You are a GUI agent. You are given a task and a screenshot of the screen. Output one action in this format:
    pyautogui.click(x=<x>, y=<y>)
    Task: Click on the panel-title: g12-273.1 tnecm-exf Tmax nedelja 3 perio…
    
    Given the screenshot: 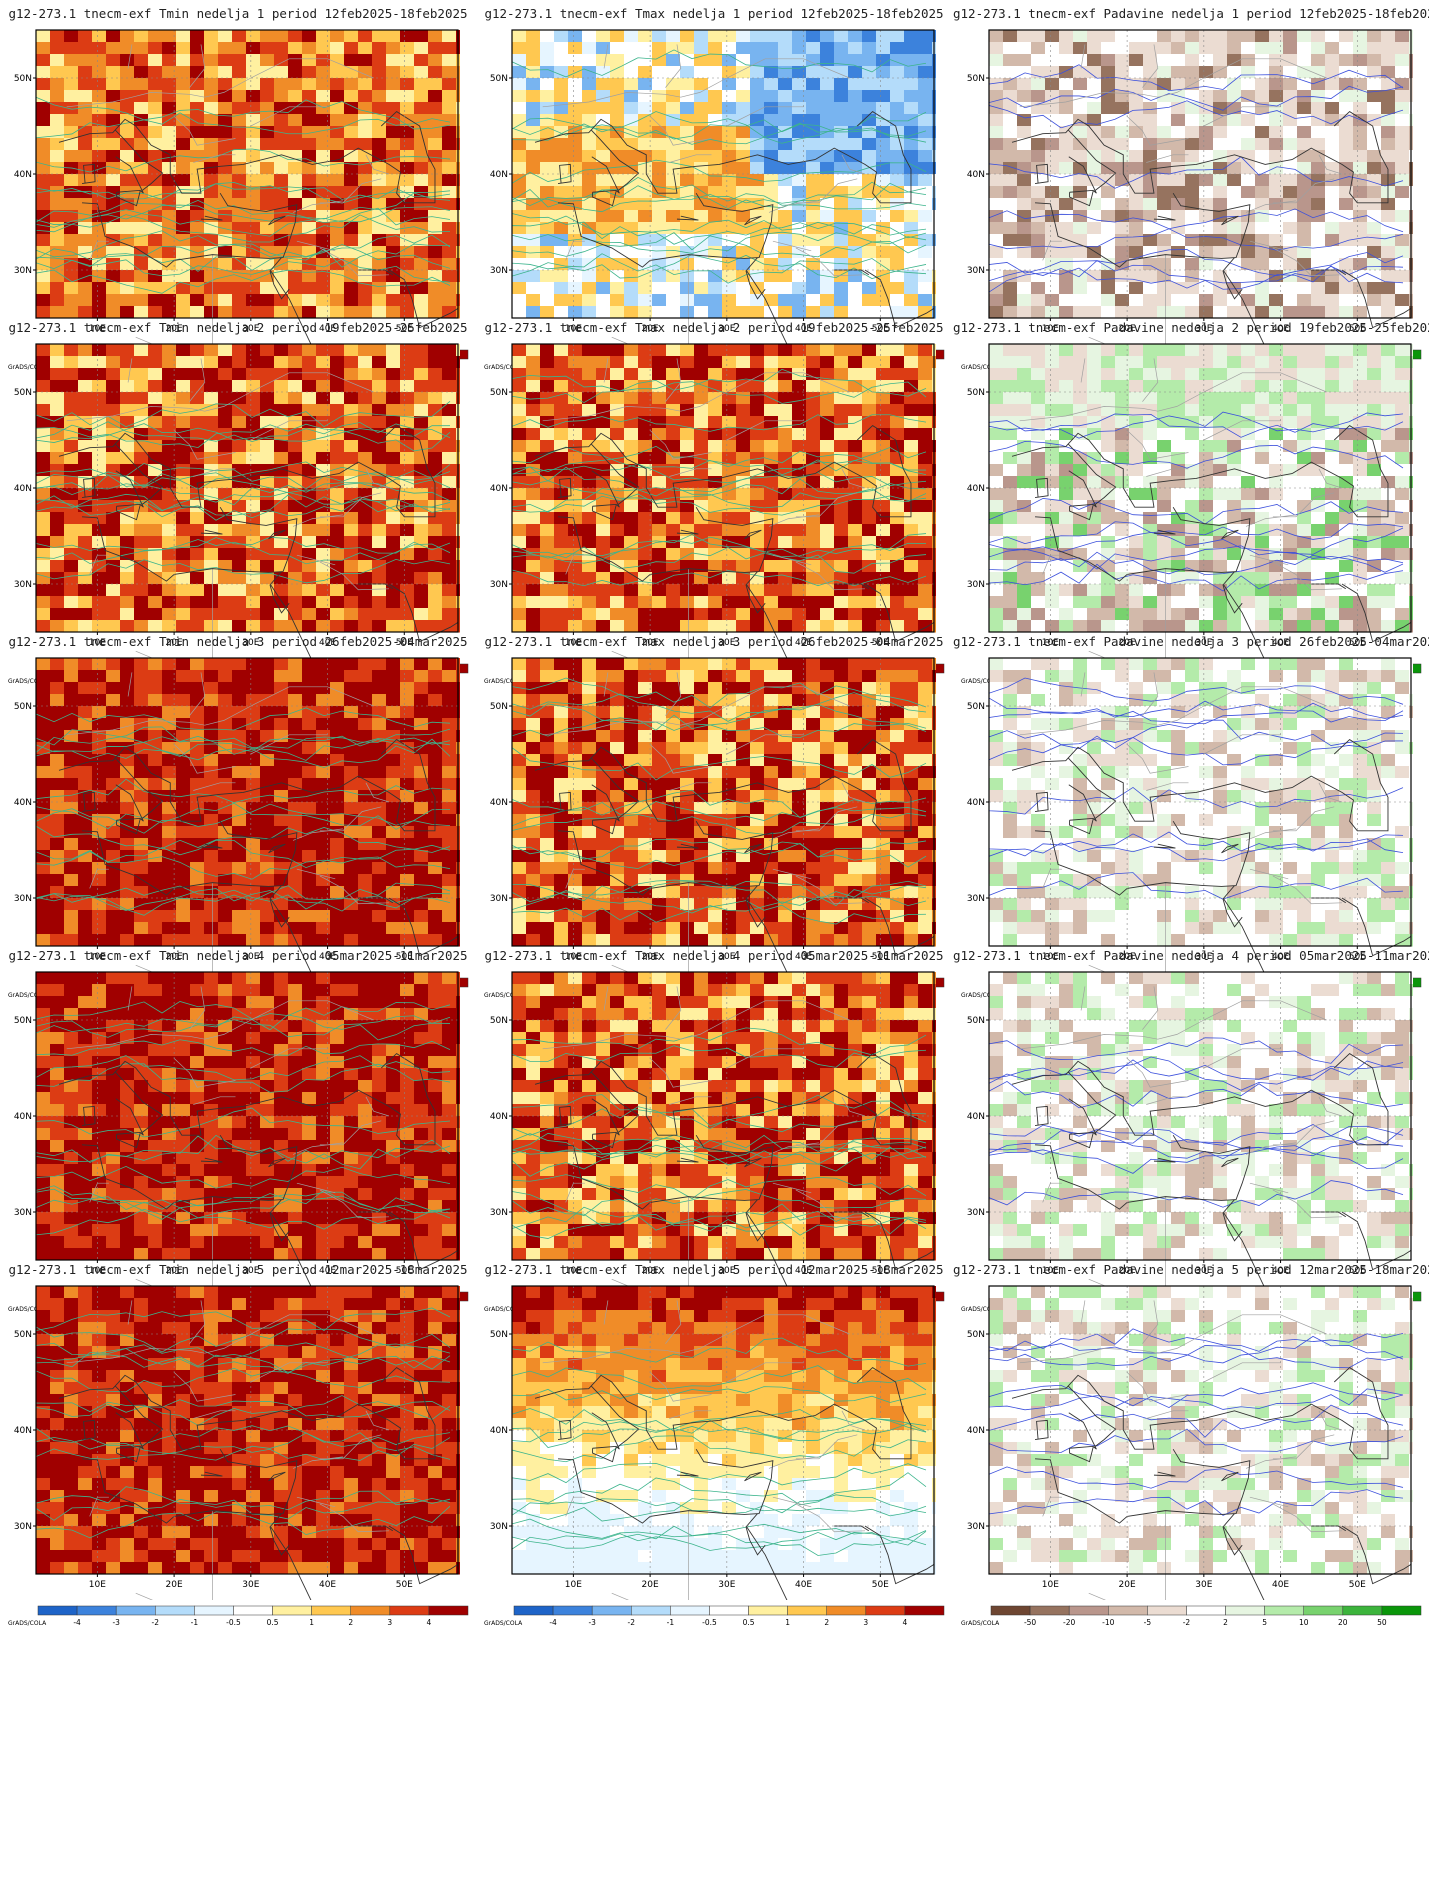 What is the action you would take?
    pyautogui.click(x=714, y=641)
    